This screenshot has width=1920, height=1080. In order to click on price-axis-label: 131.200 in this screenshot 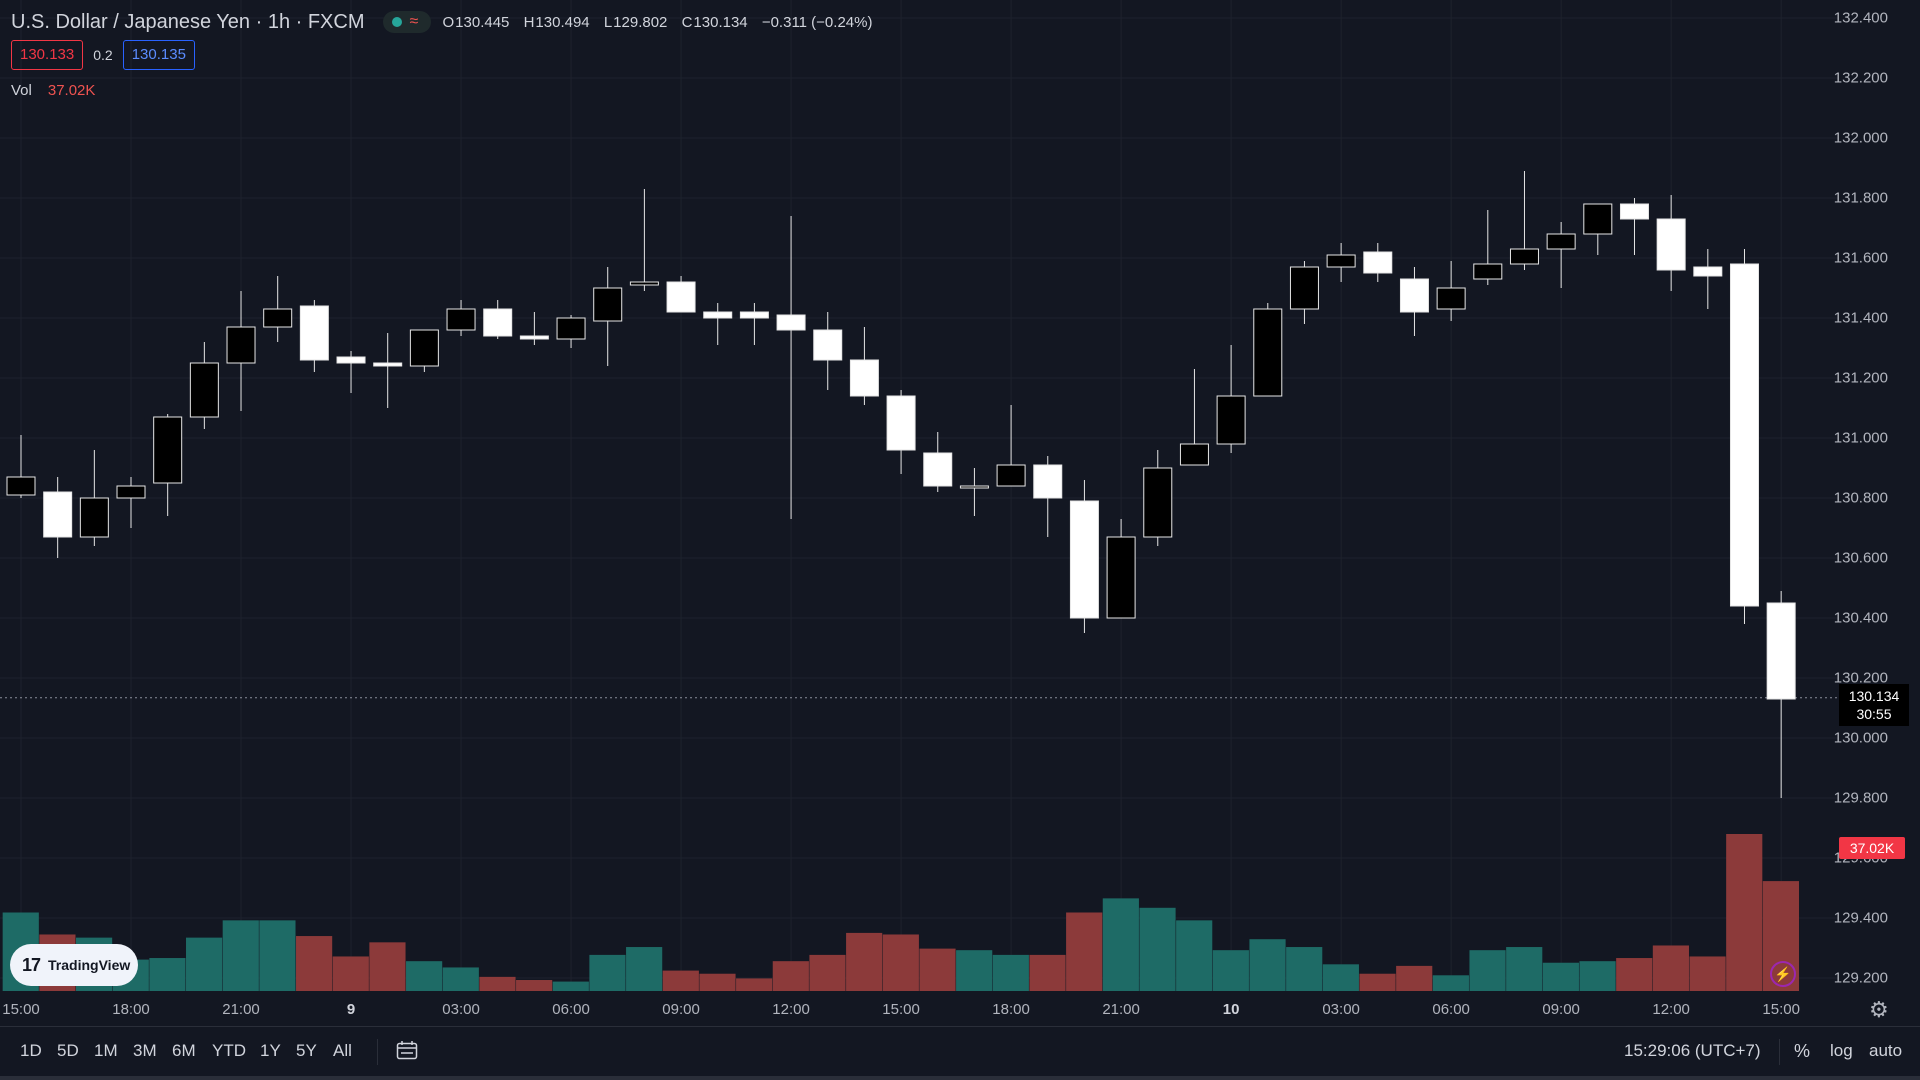, I will do `click(1860, 378)`.